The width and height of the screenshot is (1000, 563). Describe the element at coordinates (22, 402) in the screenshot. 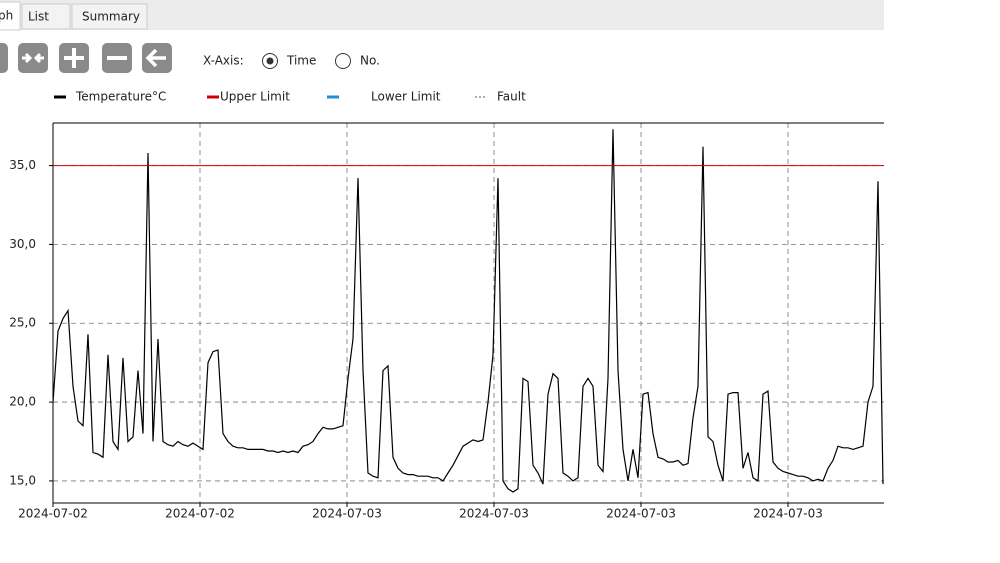

I see `y-tick-label: 20,0` at that location.